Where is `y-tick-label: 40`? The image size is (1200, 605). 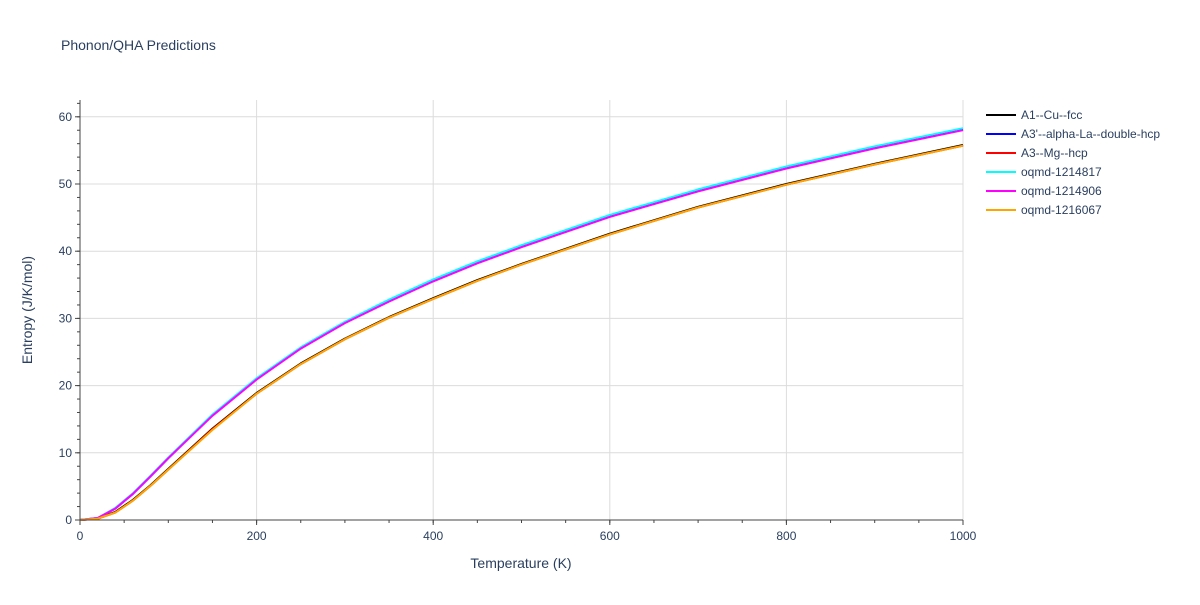
y-tick-label: 40 is located at coordinates (66, 251).